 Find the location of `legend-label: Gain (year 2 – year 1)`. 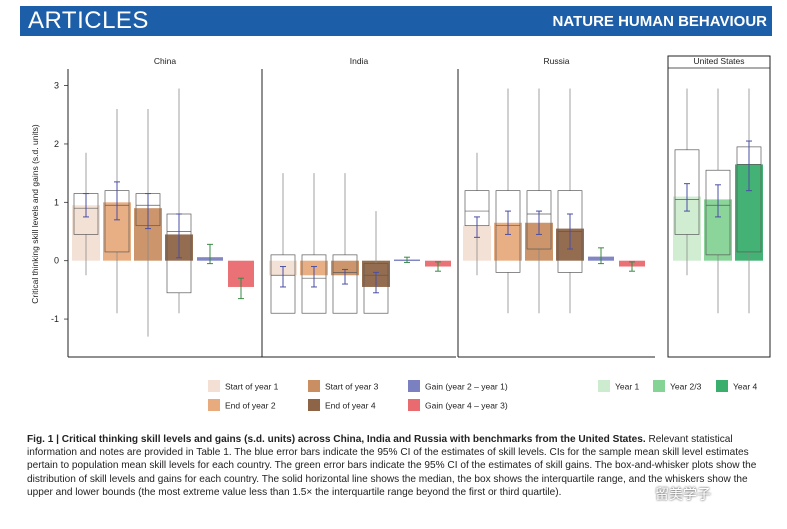

legend-label: Gain (year 2 – year 1) is located at coordinates (466, 387).